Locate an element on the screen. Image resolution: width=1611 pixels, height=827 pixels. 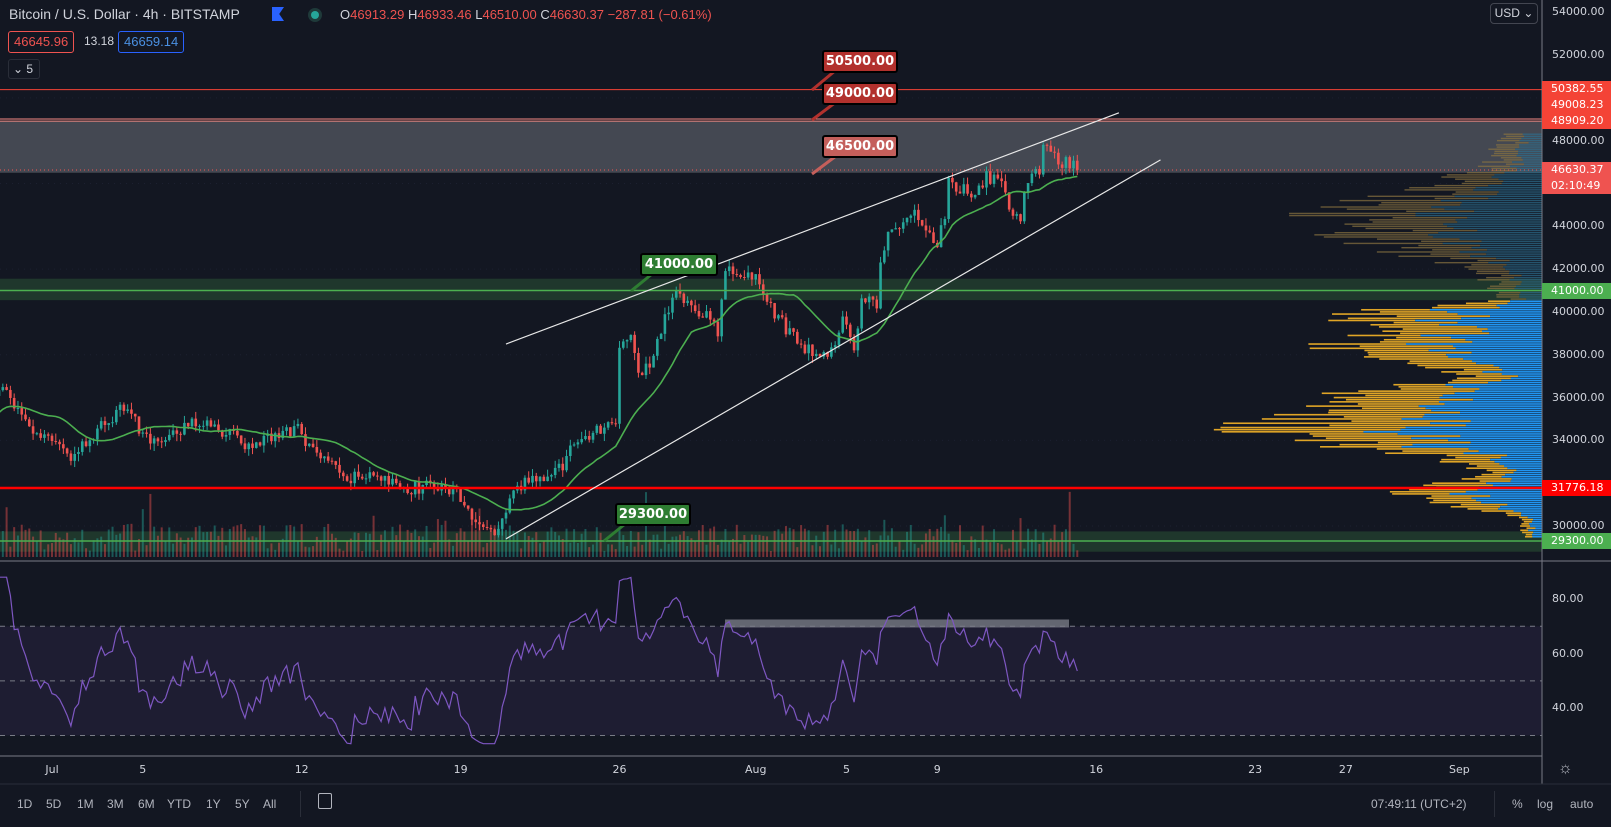
callout-41000: 41000.00 is located at coordinates (679, 264).